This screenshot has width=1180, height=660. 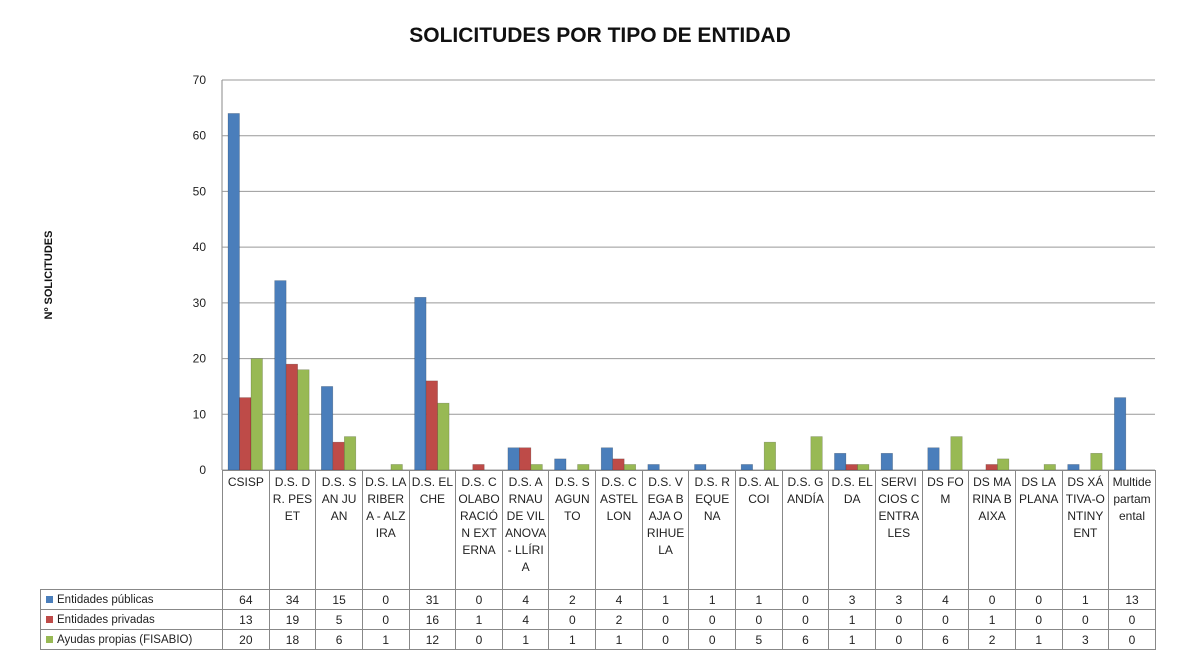 I want to click on legend-label: Entidades privadas, so click(x=106, y=619).